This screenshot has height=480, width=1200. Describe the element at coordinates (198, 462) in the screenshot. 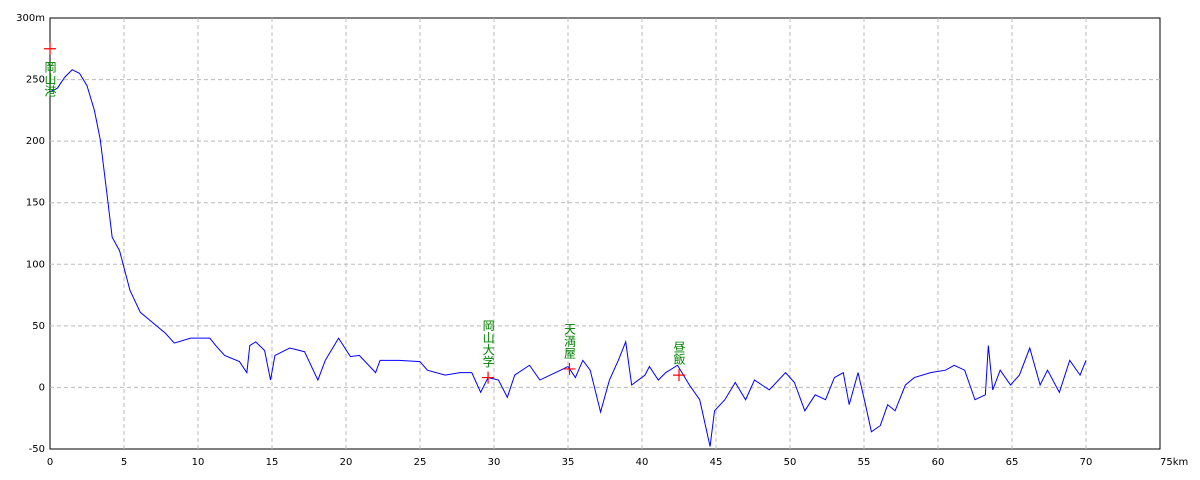

I see `x-tick-label: 10` at that location.